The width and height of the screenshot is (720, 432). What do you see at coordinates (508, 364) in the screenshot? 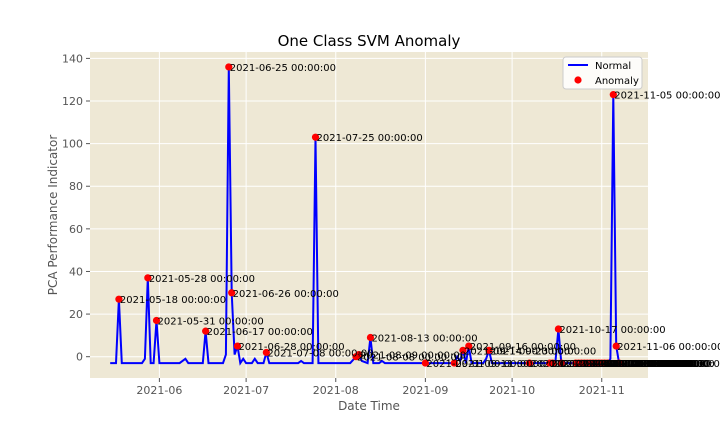
I see `anomaly-annotation: 2021-09-11 00:00:00` at bounding box center [508, 364].